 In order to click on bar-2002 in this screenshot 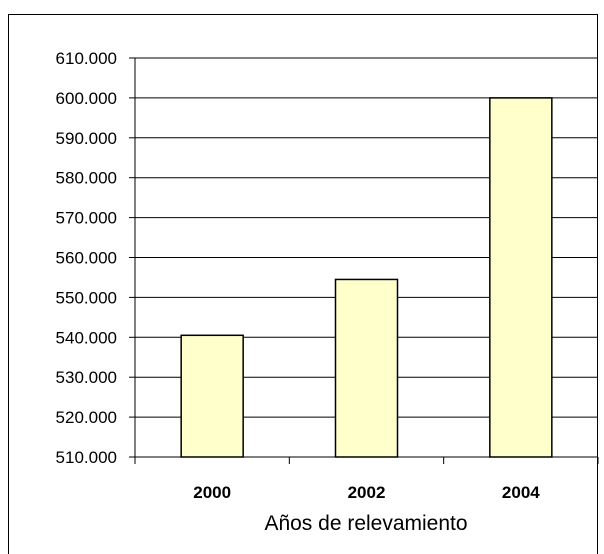, I will do `click(366, 368)`.